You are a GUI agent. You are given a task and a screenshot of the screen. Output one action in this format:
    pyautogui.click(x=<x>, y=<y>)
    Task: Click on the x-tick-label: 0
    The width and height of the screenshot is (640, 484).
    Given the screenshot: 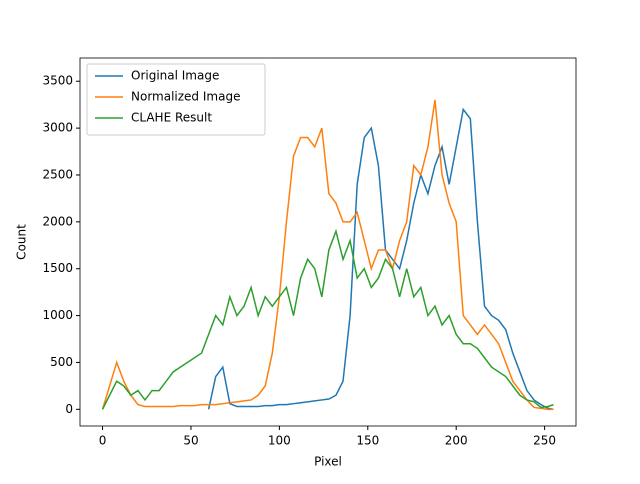 What is the action you would take?
    pyautogui.click(x=103, y=441)
    